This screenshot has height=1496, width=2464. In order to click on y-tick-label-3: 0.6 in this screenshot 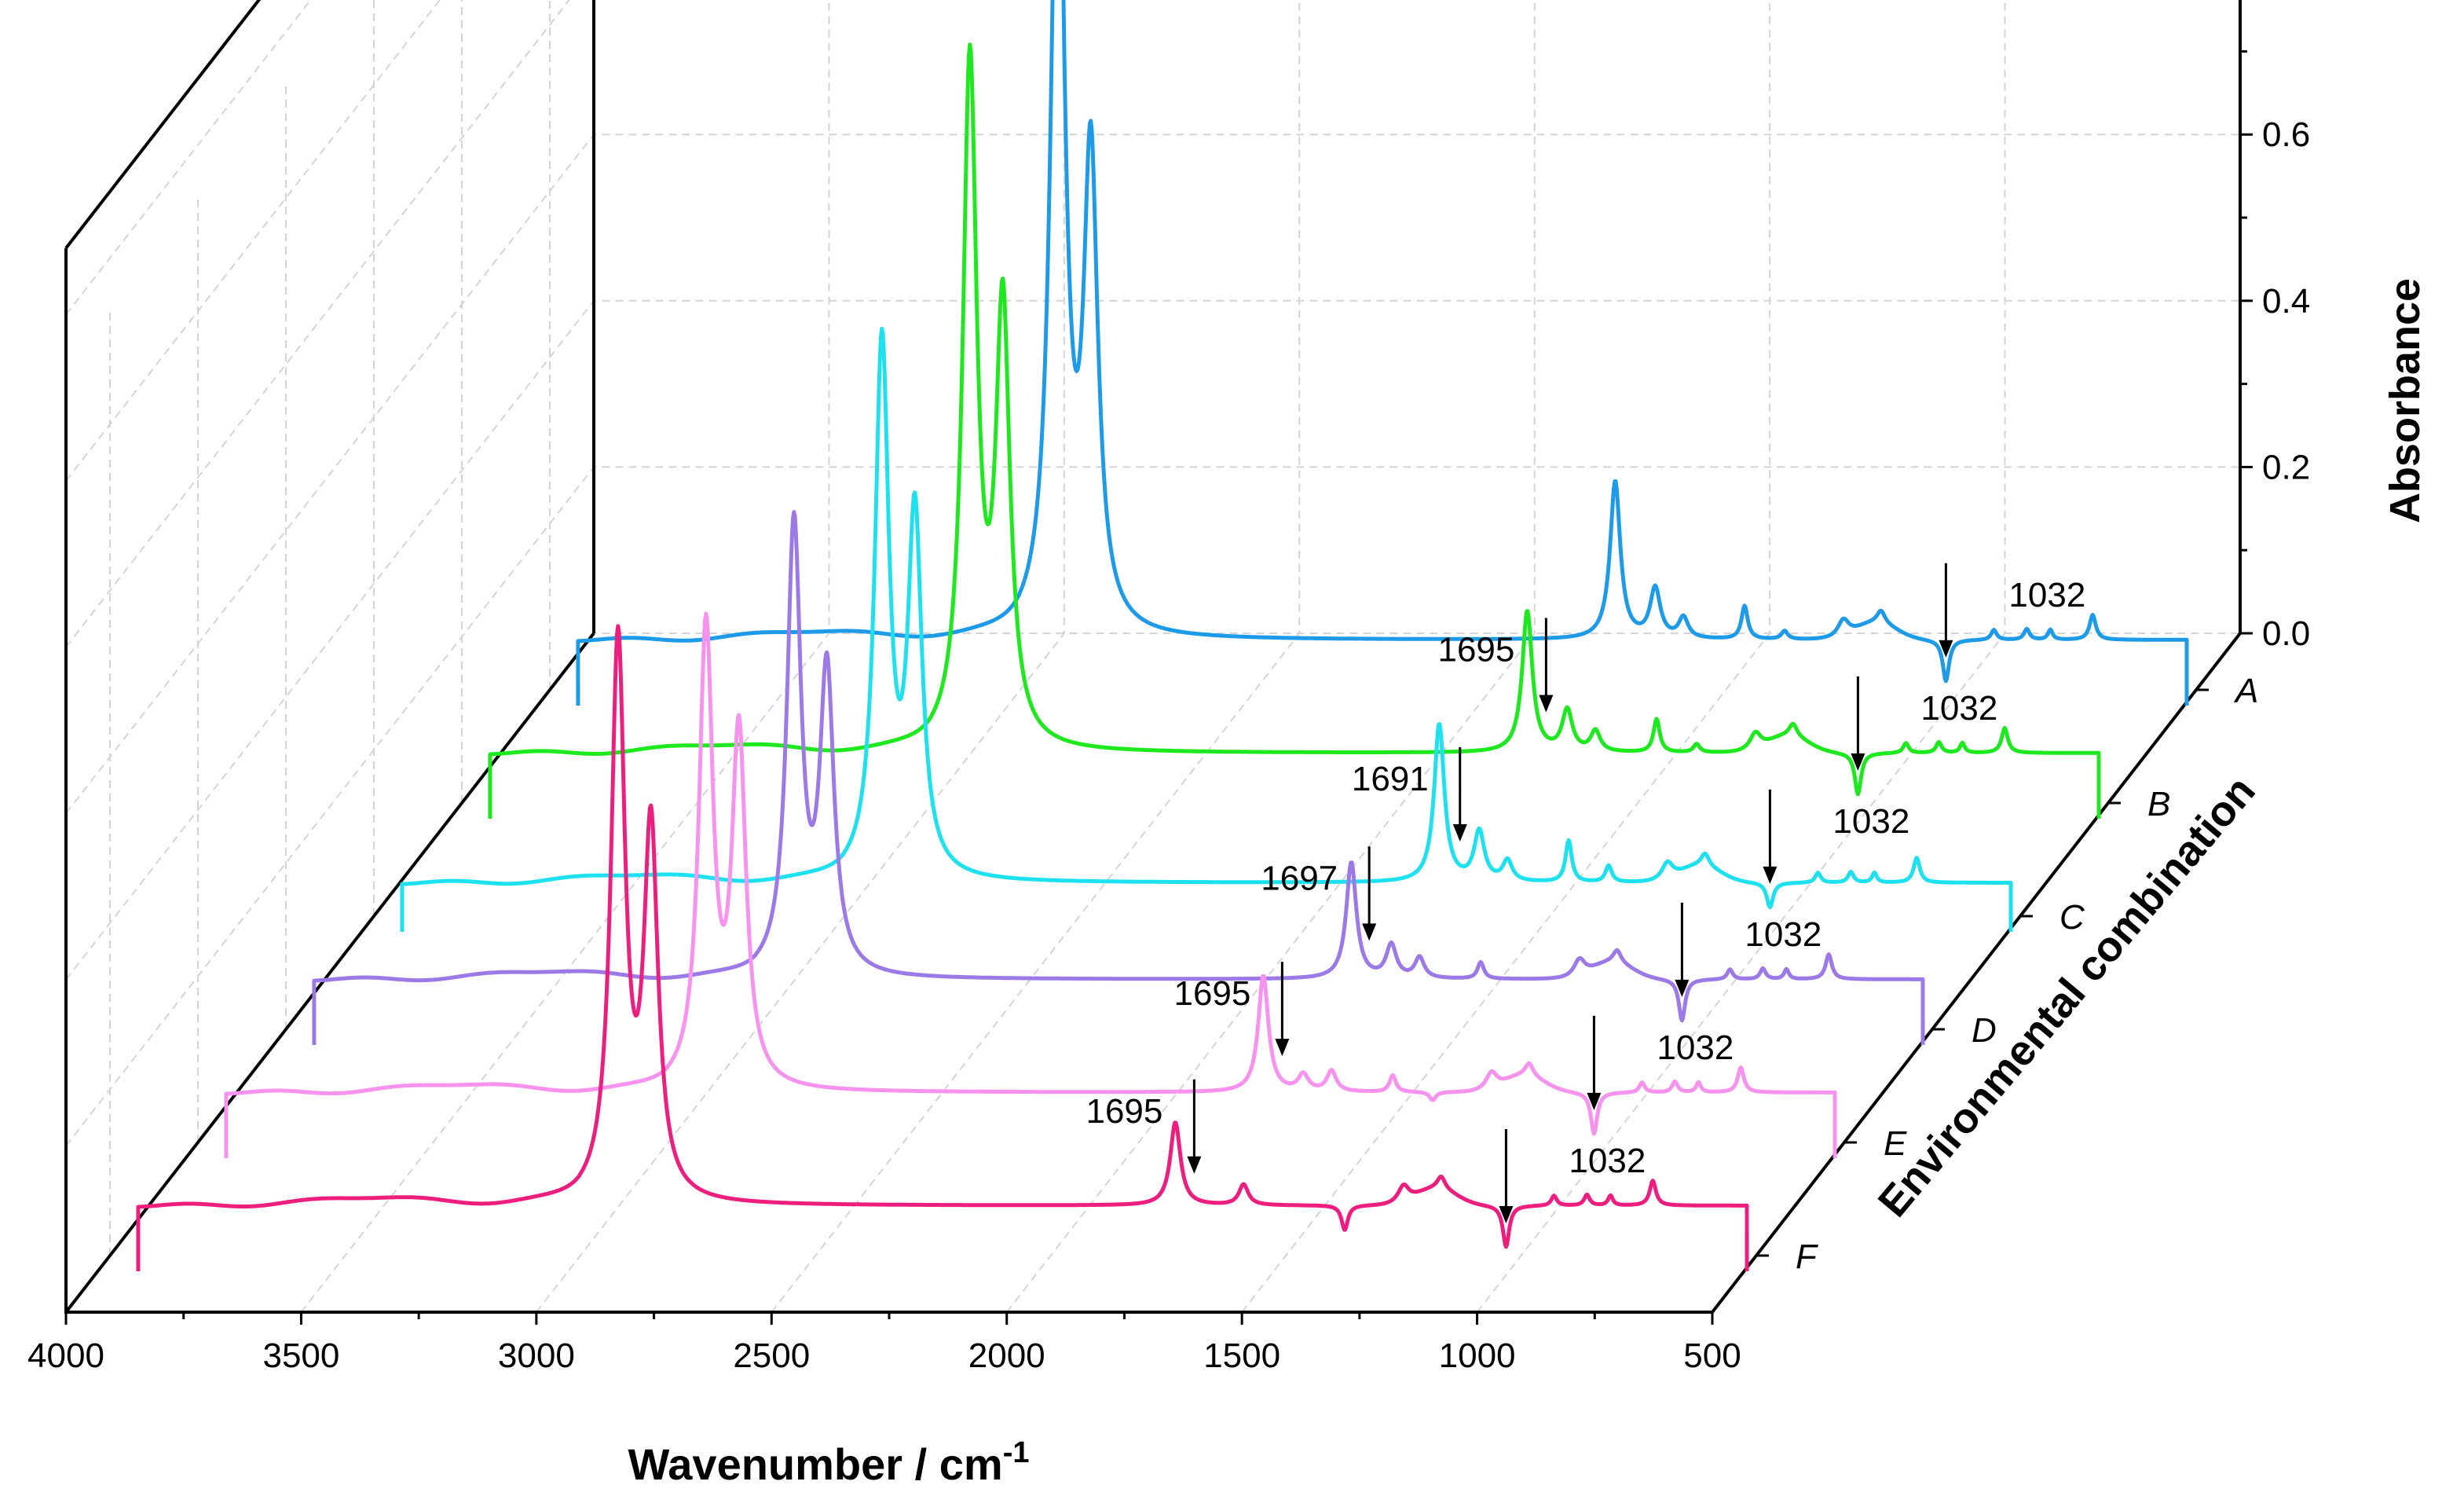, I will do `click(2286, 135)`.